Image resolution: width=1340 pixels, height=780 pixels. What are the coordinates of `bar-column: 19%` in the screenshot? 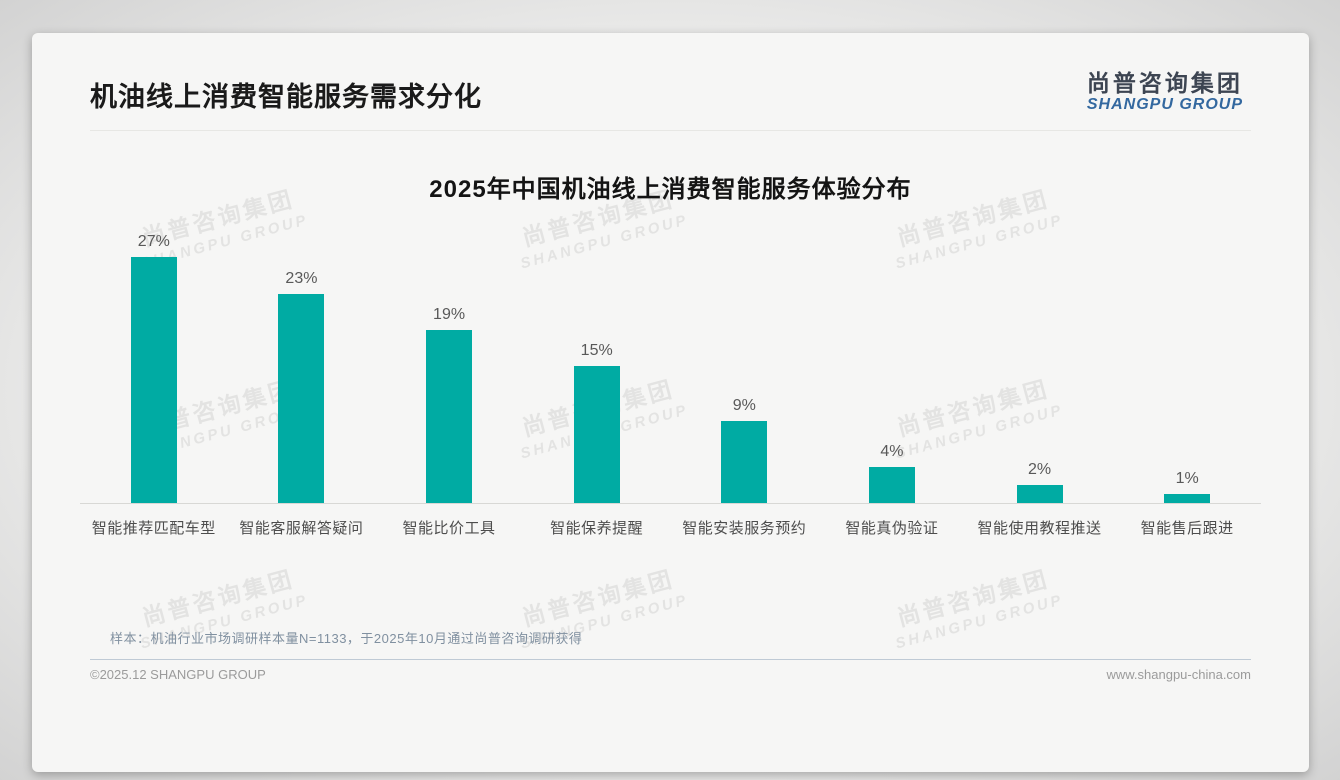 It's located at (449, 404).